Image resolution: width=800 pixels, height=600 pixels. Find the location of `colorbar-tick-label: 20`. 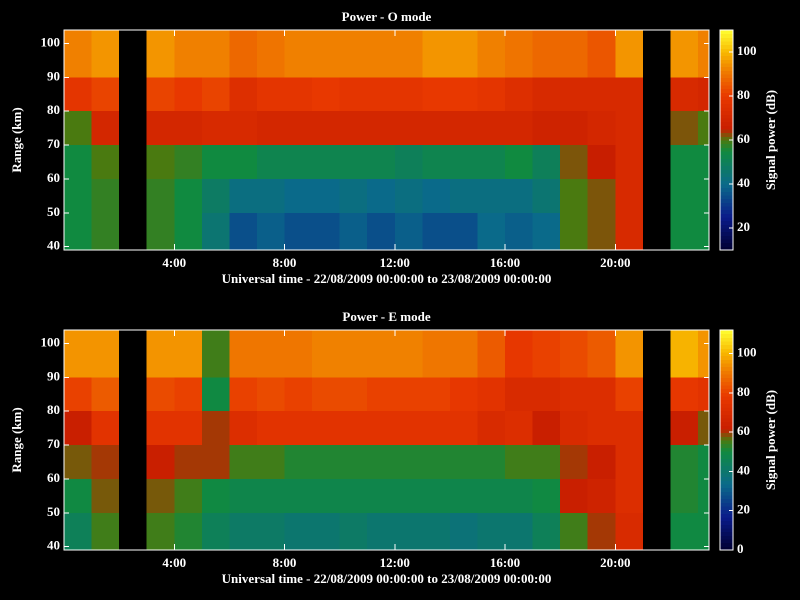

colorbar-tick-label: 20 is located at coordinates (743, 226).